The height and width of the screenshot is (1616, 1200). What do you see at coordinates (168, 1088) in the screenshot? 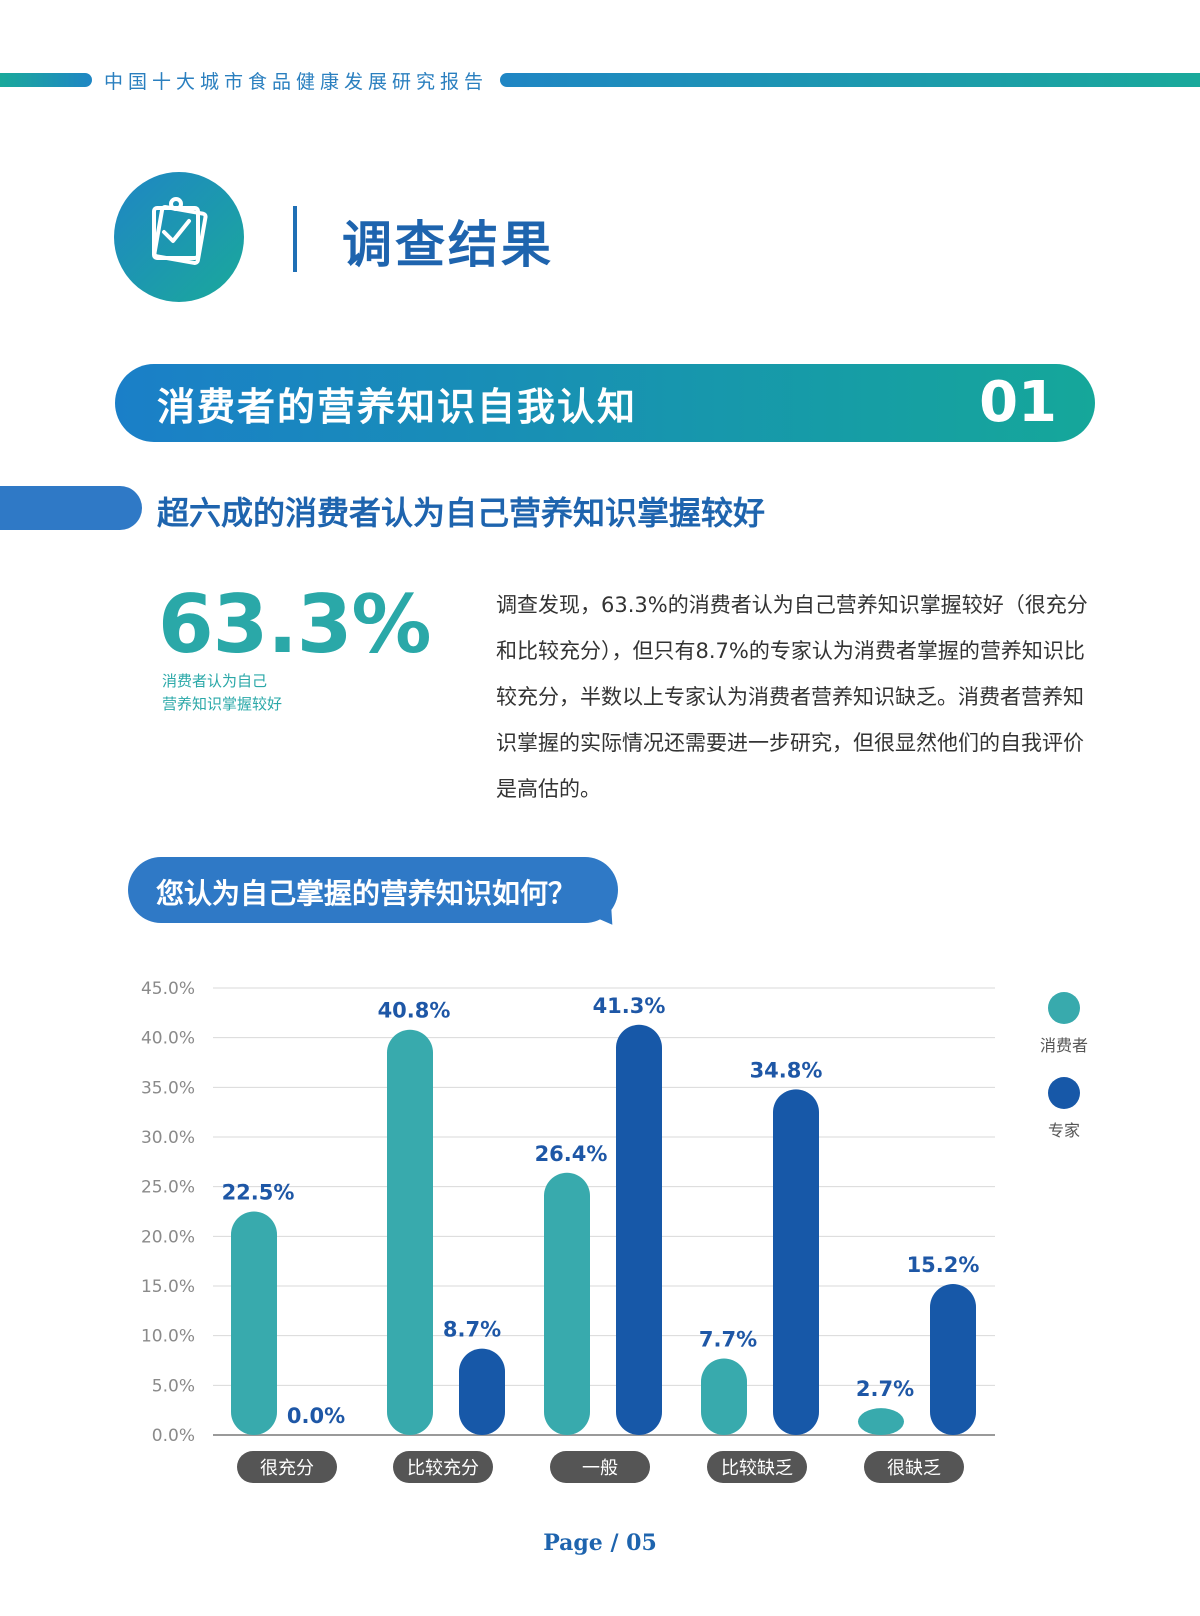
I see `y-tick-label: 35.0%` at bounding box center [168, 1088].